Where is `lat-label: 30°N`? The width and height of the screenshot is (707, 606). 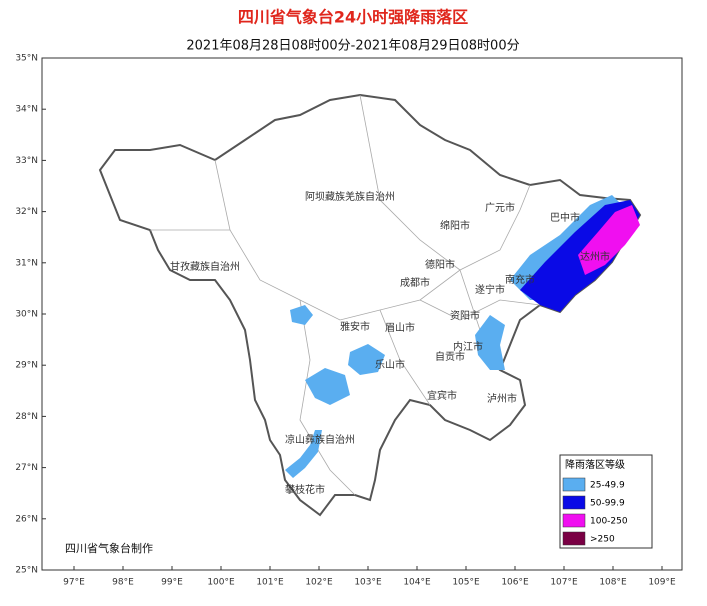 lat-label: 30°N is located at coordinates (26, 315).